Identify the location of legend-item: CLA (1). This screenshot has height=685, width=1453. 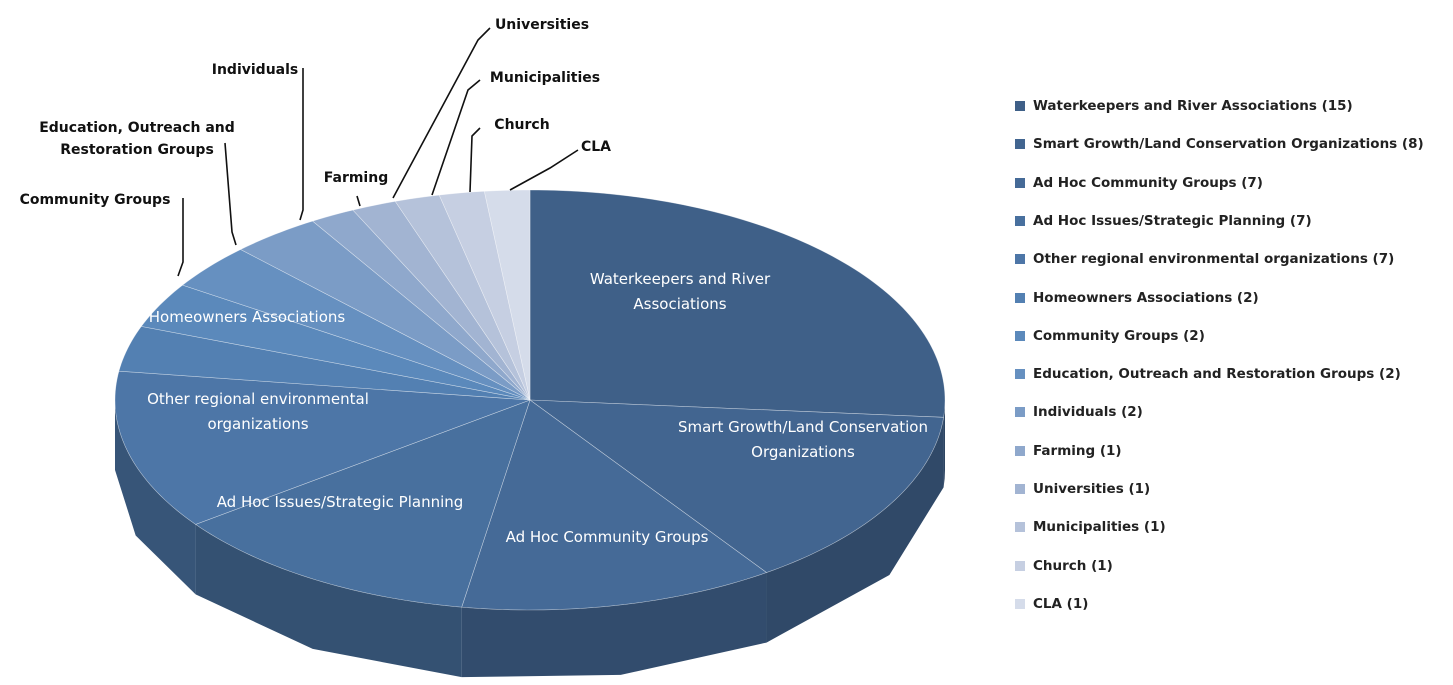
(1051, 604).